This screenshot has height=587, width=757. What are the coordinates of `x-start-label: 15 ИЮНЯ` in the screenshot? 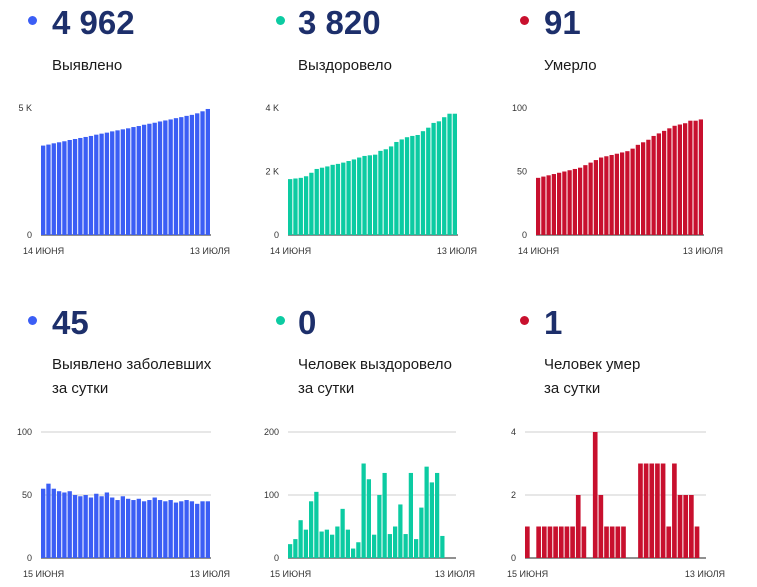 It's located at (43, 574).